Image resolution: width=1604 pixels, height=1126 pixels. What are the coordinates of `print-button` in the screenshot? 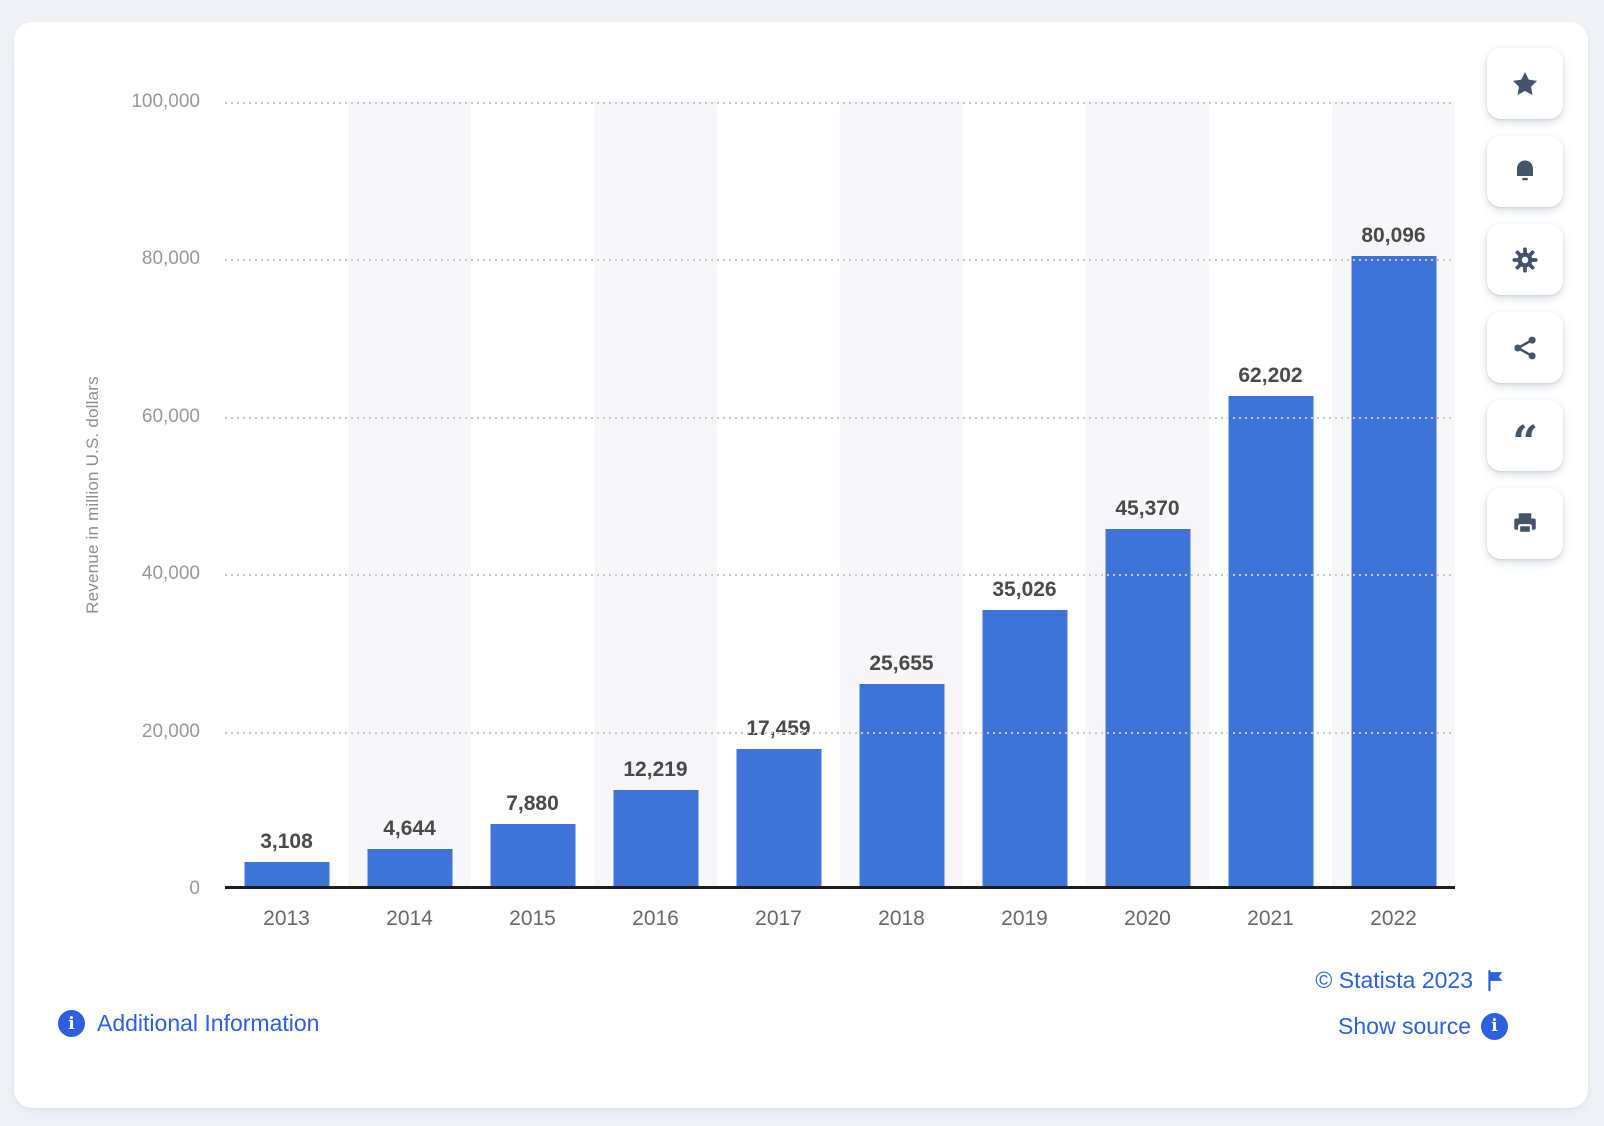 It's located at (1525, 523).